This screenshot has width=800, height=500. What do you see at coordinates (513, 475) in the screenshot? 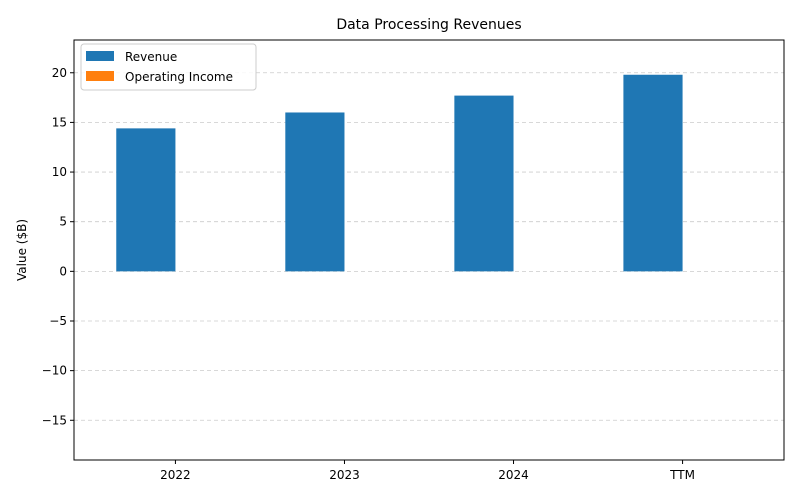
I see `x-tick-label: 2024` at bounding box center [513, 475].